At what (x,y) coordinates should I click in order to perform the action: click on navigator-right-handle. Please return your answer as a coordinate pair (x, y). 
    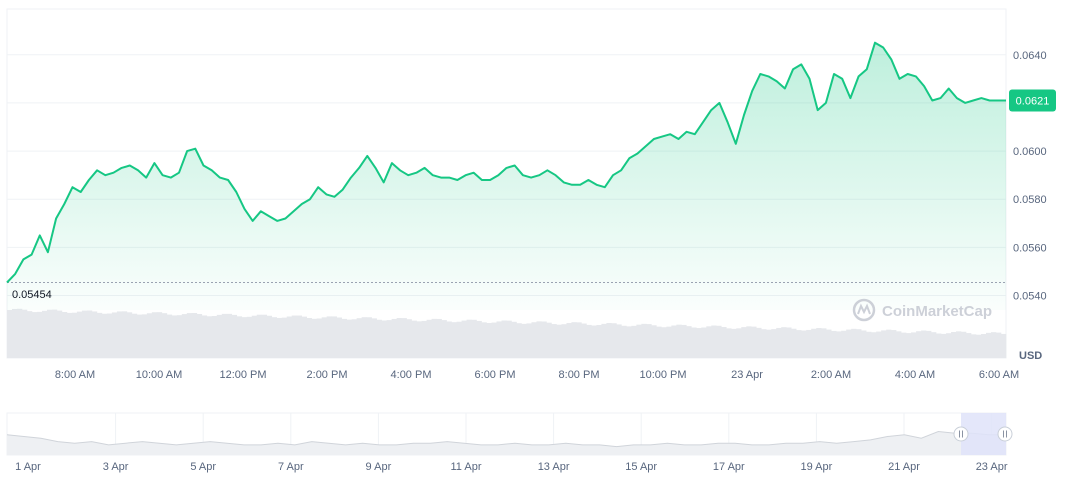
    Looking at the image, I should click on (1005, 434).